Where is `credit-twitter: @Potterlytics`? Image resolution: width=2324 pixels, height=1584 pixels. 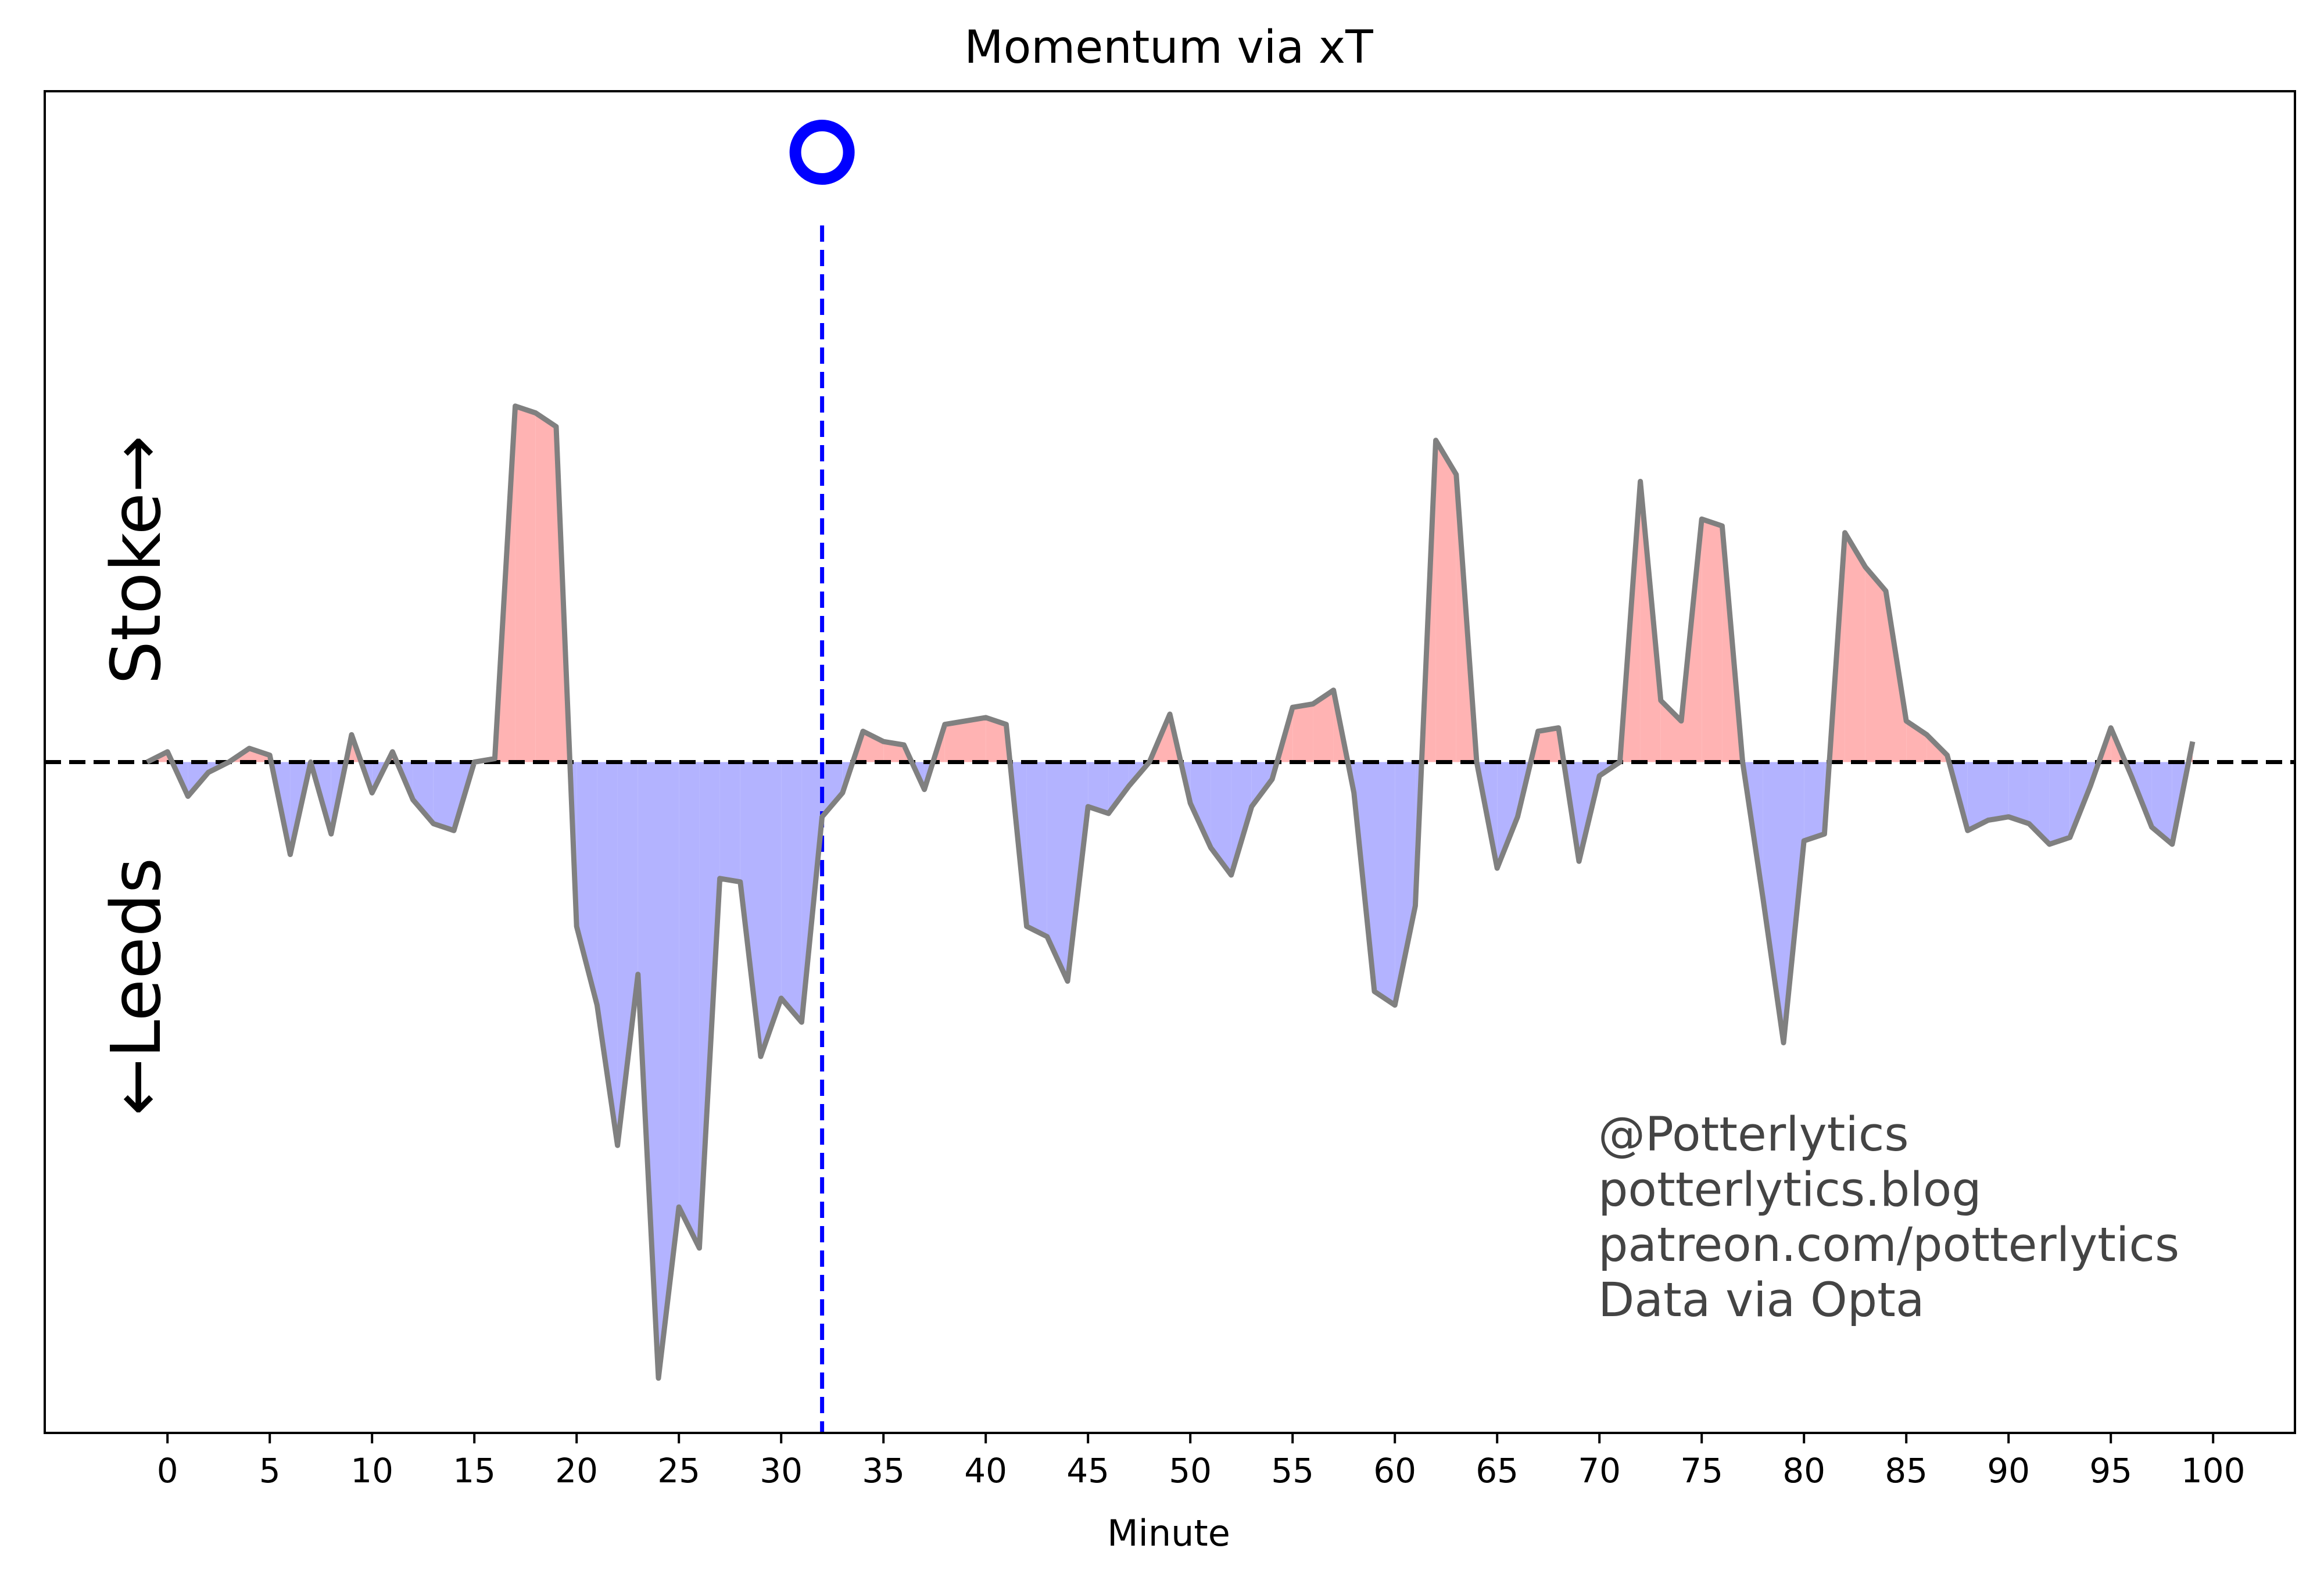
credit-twitter: @Potterlytics is located at coordinates (1753, 1135).